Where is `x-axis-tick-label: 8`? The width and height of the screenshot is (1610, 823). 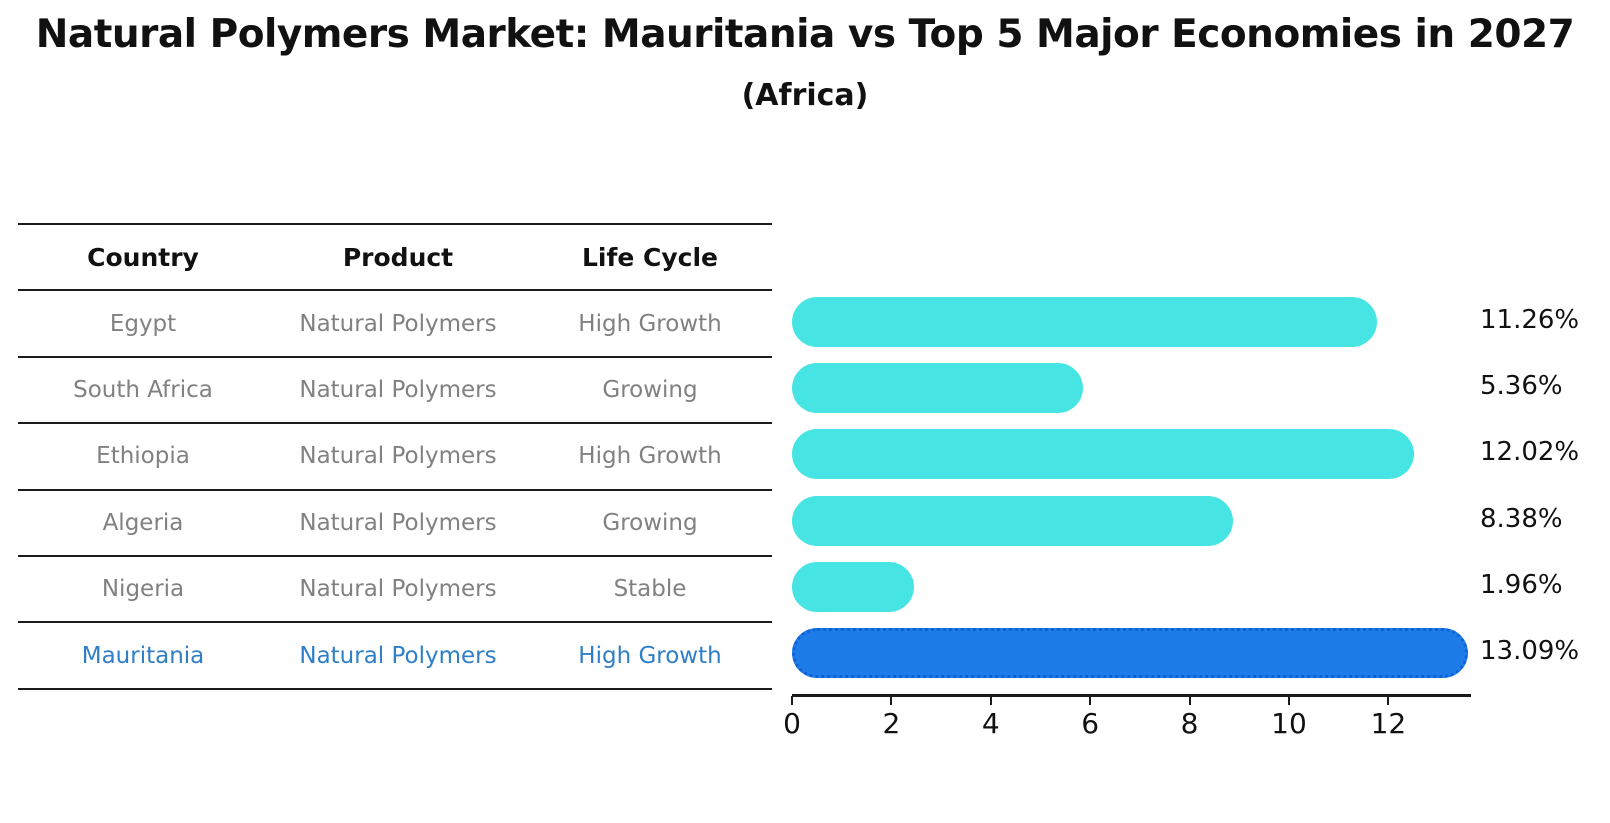 x-axis-tick-label: 8 is located at coordinates (1189, 723).